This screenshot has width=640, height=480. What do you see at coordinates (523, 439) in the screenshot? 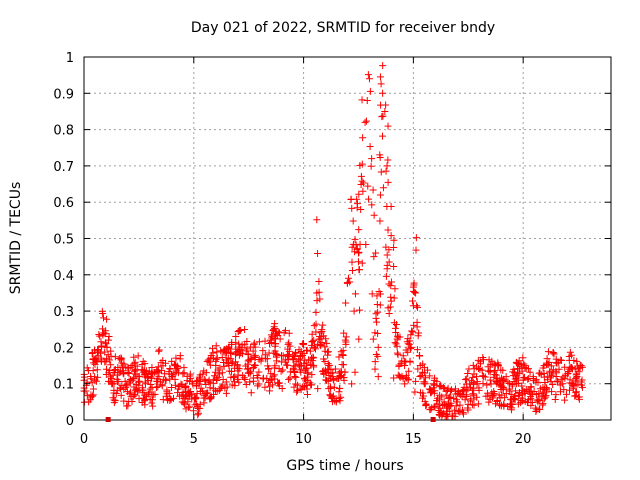
I see `x-tick-label: 20` at bounding box center [523, 439].